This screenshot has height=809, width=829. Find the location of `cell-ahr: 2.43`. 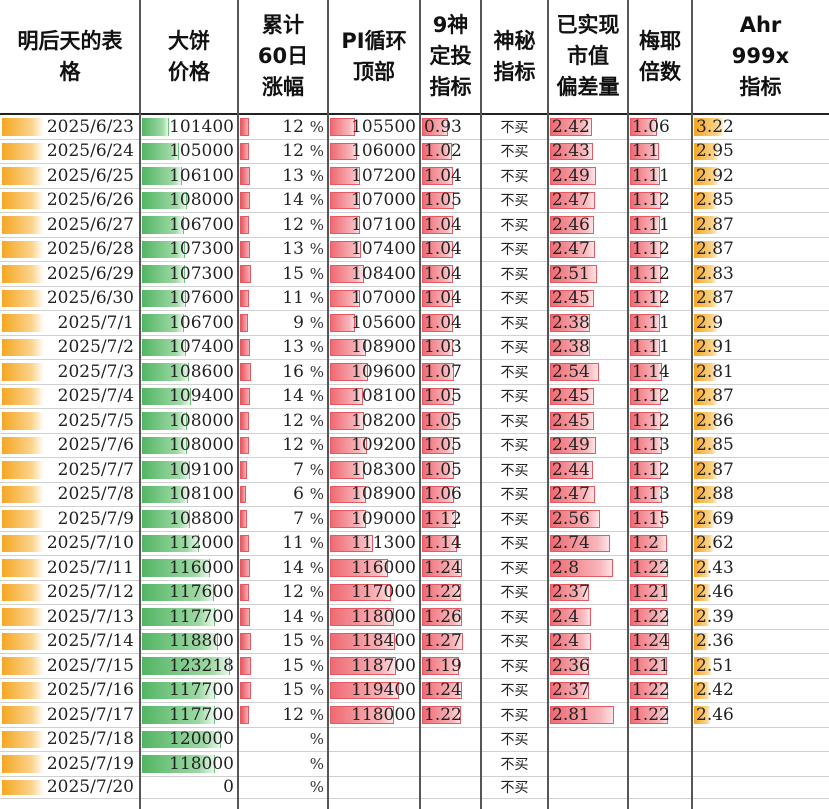

cell-ahr: 2.43 is located at coordinates (760, 568).